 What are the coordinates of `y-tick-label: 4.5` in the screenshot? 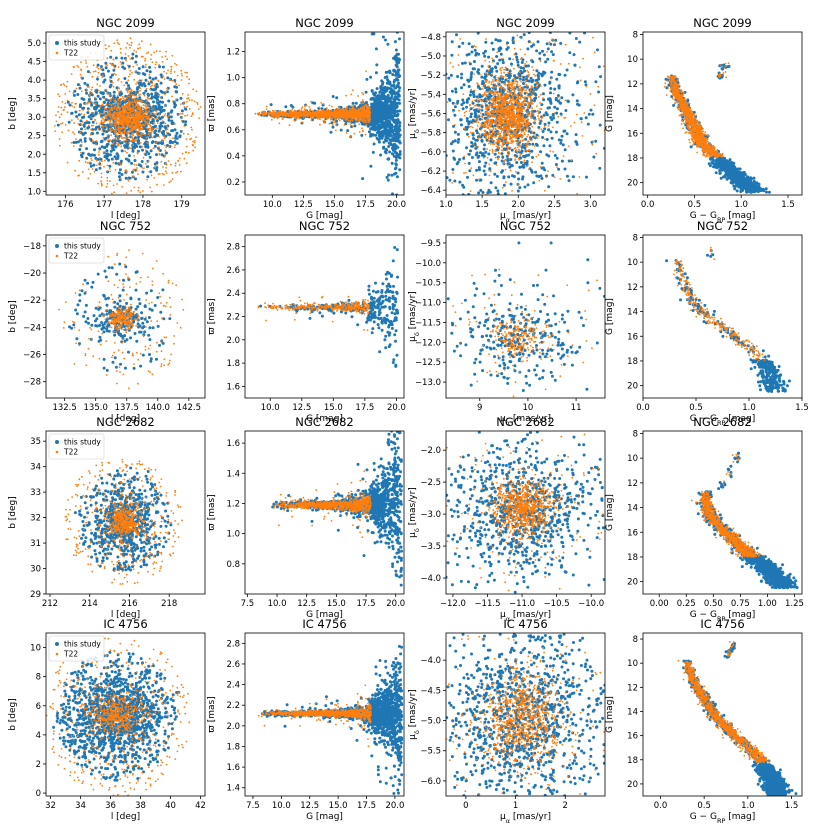 It's located at (34, 63).